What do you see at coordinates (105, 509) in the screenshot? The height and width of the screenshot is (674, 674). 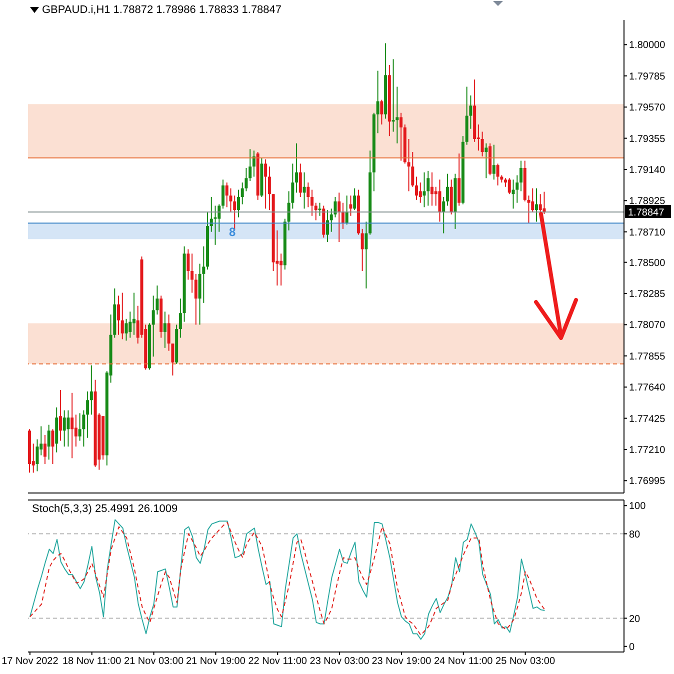 I see `chart-title: Stoch(5,3,3) 25.4991 26.1009` at bounding box center [105, 509].